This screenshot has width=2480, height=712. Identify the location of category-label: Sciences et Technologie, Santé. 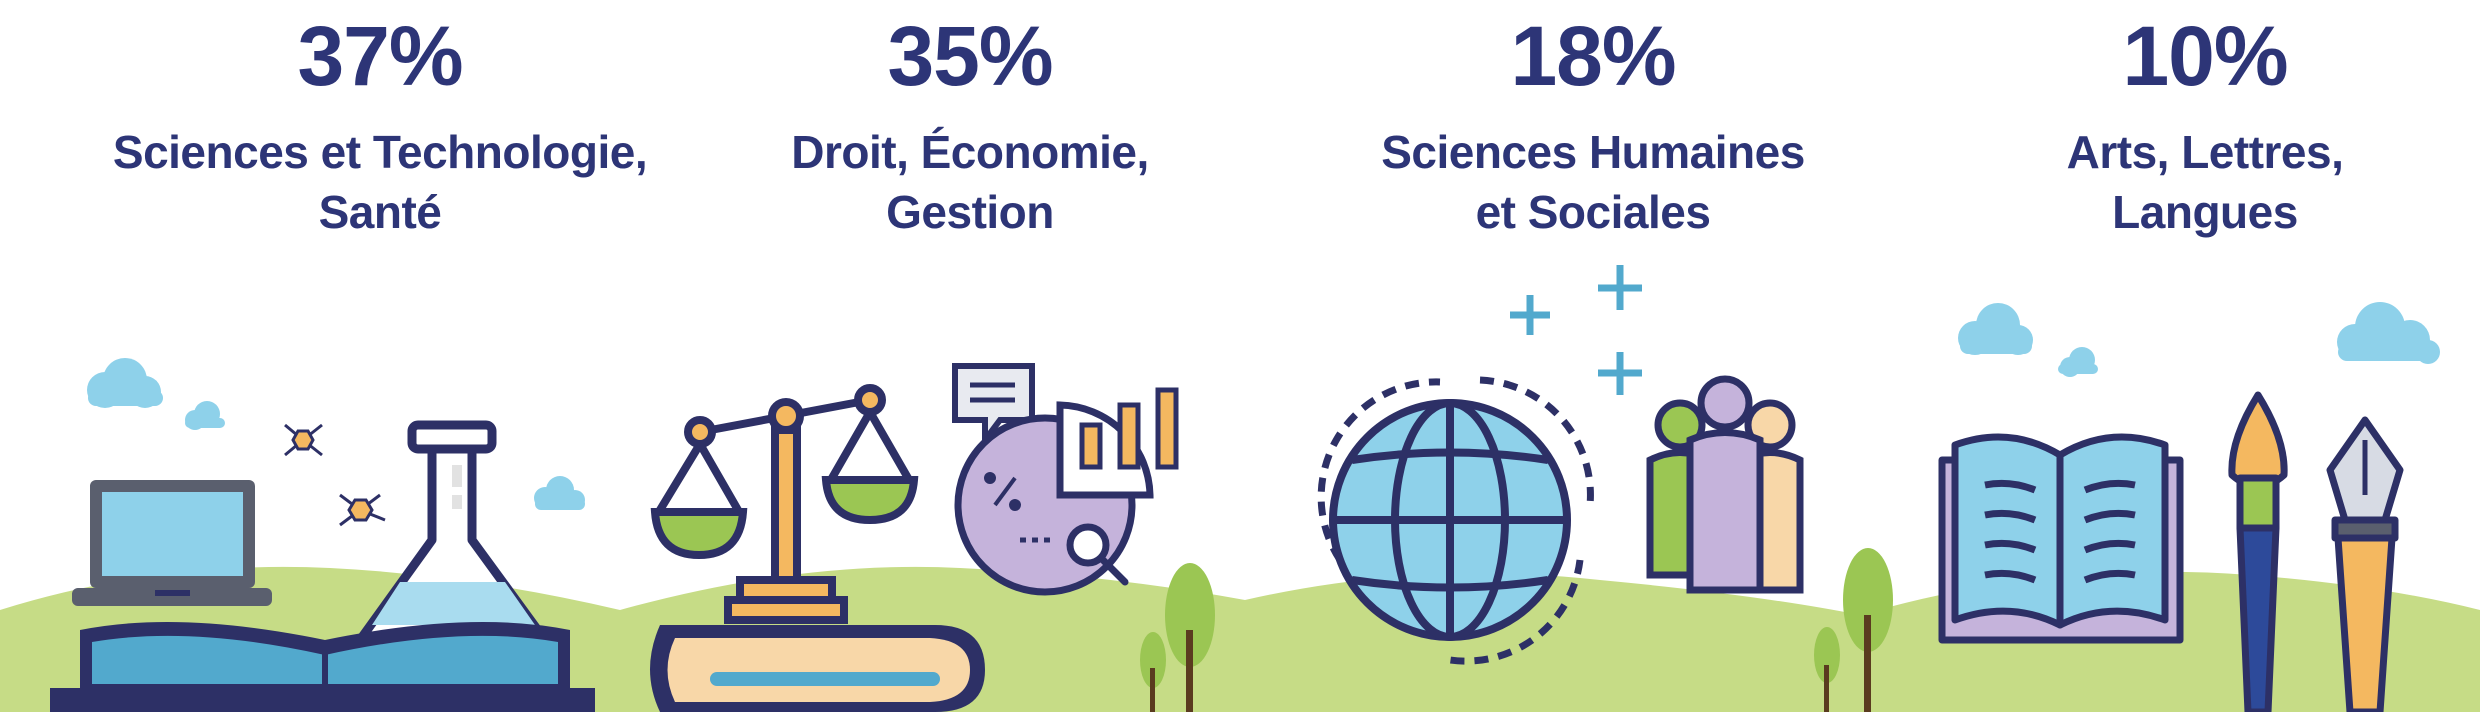
(380, 182).